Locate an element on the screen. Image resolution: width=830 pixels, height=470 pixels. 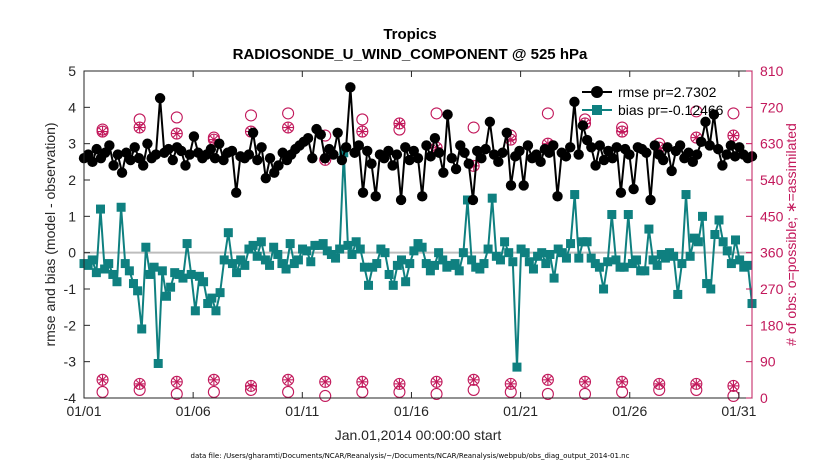
legend-rmse-label: rmse pr=2.7302 is located at coordinates (667, 92).